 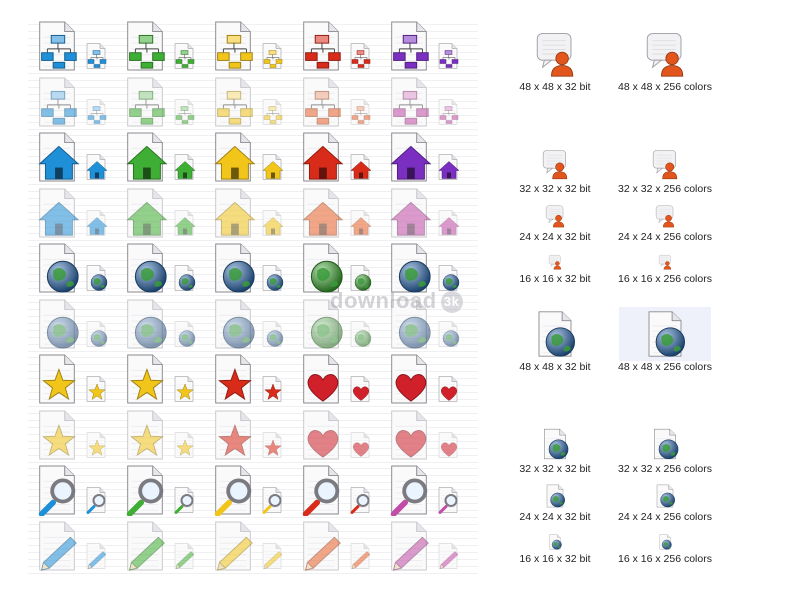 I want to click on size-sample: 24 x 24 x 32 bit, so click(x=555, y=503).